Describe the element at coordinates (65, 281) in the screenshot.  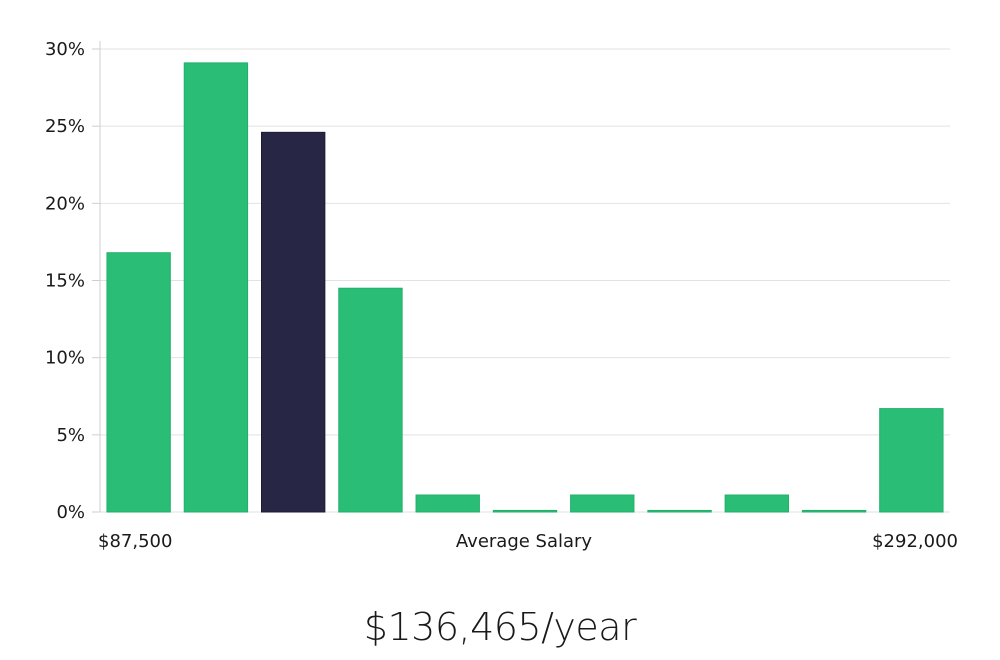
I see `y-tick-label: 15%` at that location.